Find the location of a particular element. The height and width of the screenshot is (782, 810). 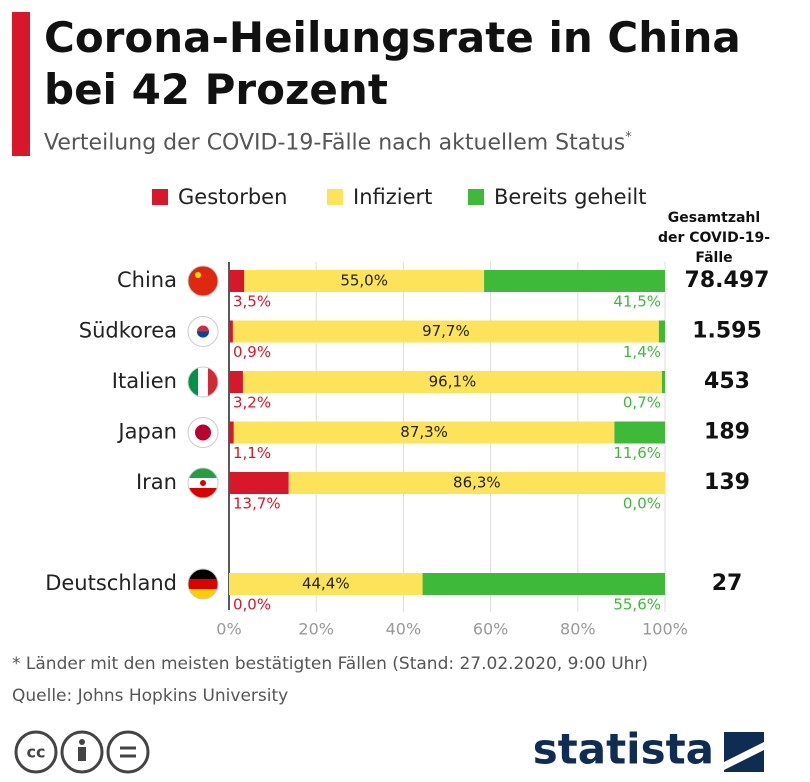

value-label: 0,9% is located at coordinates (252, 352).